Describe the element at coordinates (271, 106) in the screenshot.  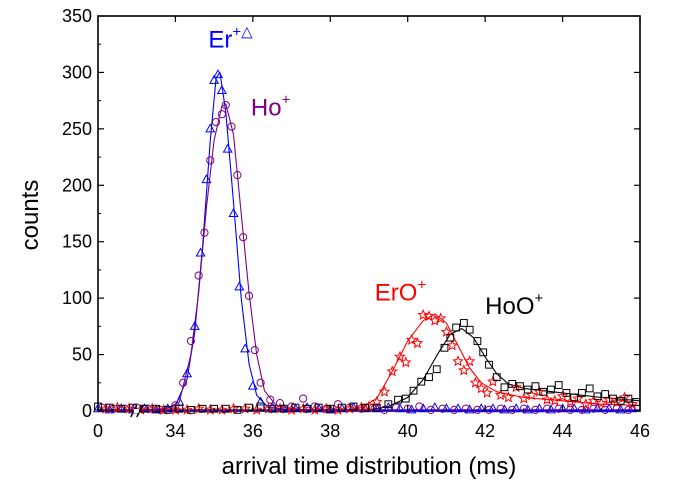
I see `series-label-1: Ho+` at that location.